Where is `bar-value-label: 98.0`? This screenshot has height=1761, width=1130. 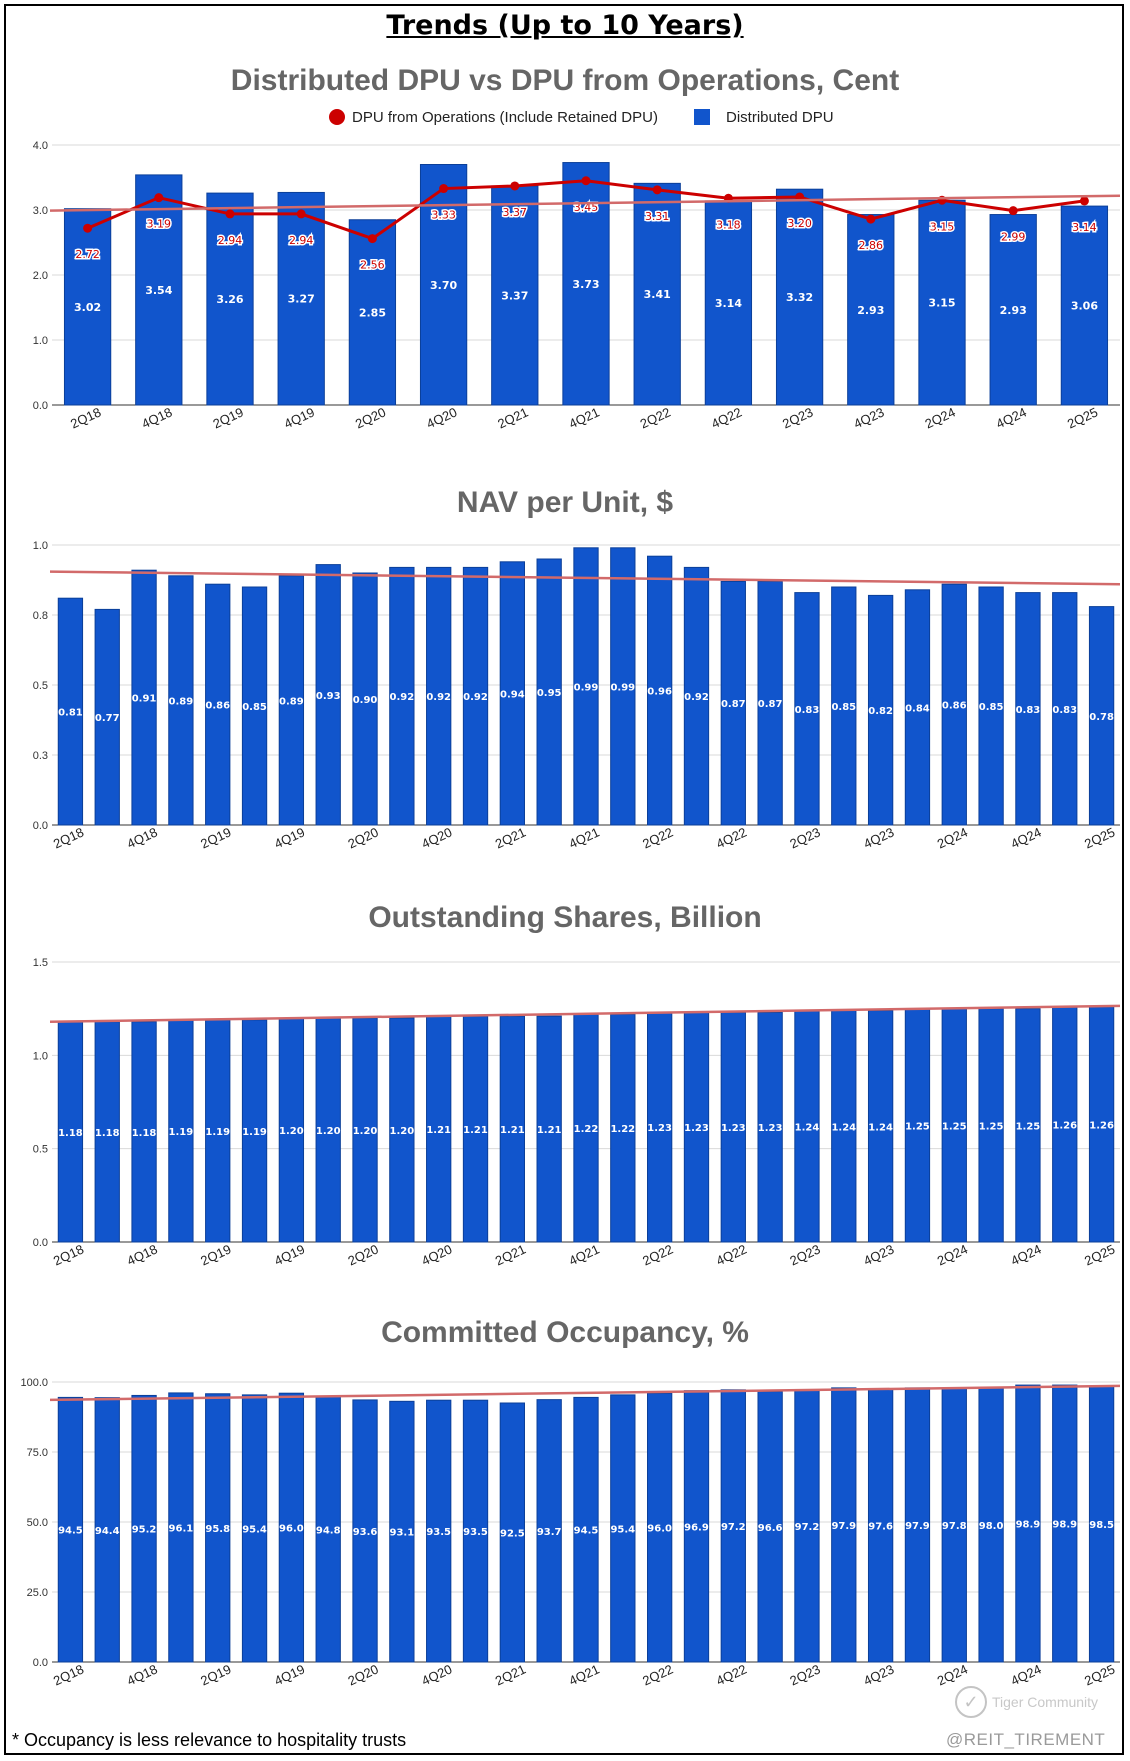
bar-value-label: 98.0 is located at coordinates (991, 1526).